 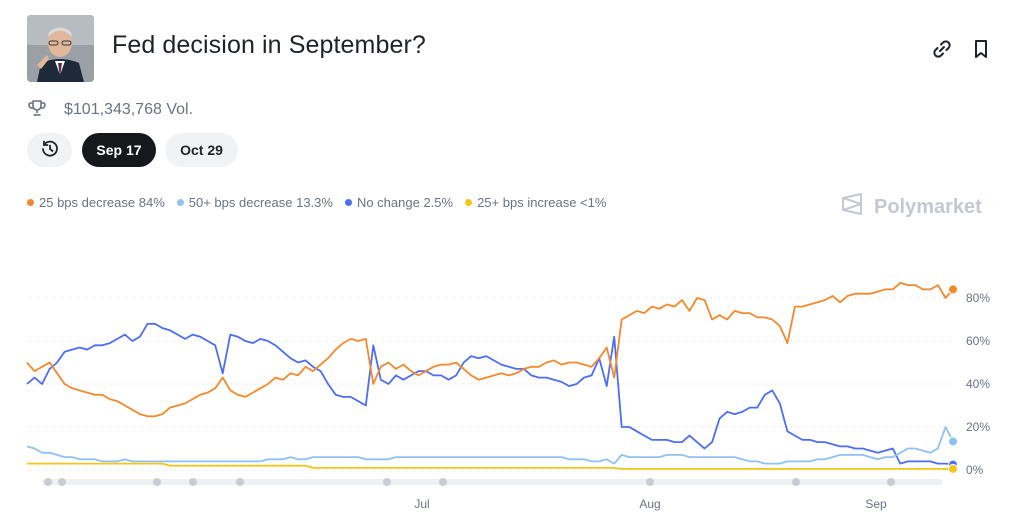 I want to click on y-tick-label: 60%, so click(x=978, y=341).